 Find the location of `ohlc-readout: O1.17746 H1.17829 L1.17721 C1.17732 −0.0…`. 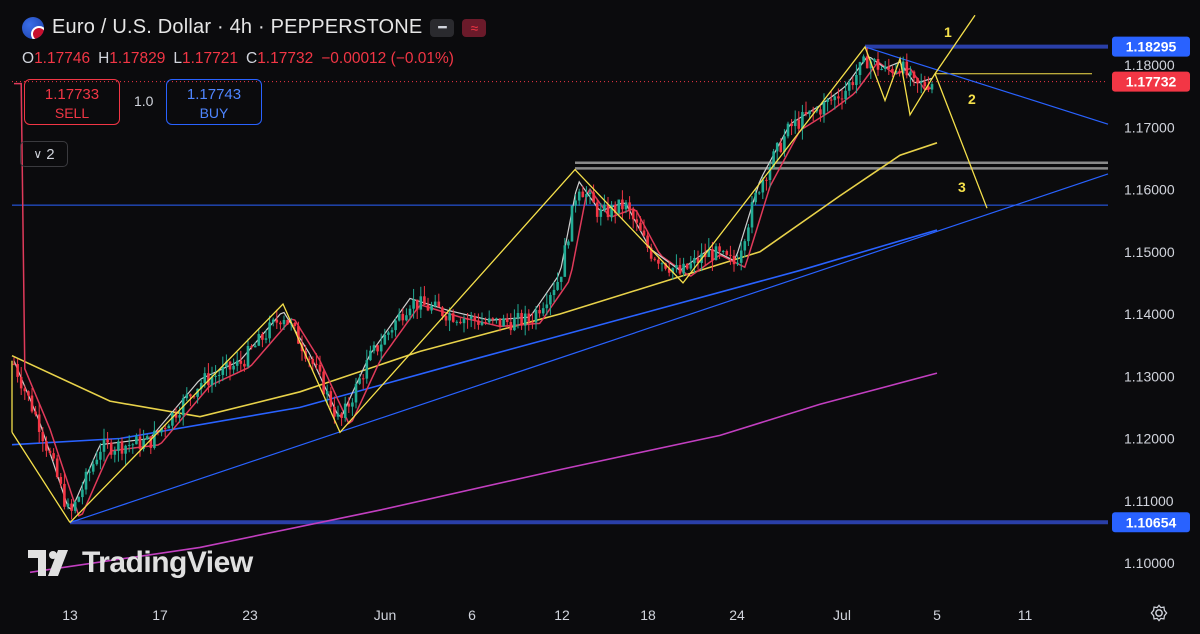

ohlc-readout: O1.17746 H1.17829 L1.17721 C1.17732 −0.0… is located at coordinates (238, 59).